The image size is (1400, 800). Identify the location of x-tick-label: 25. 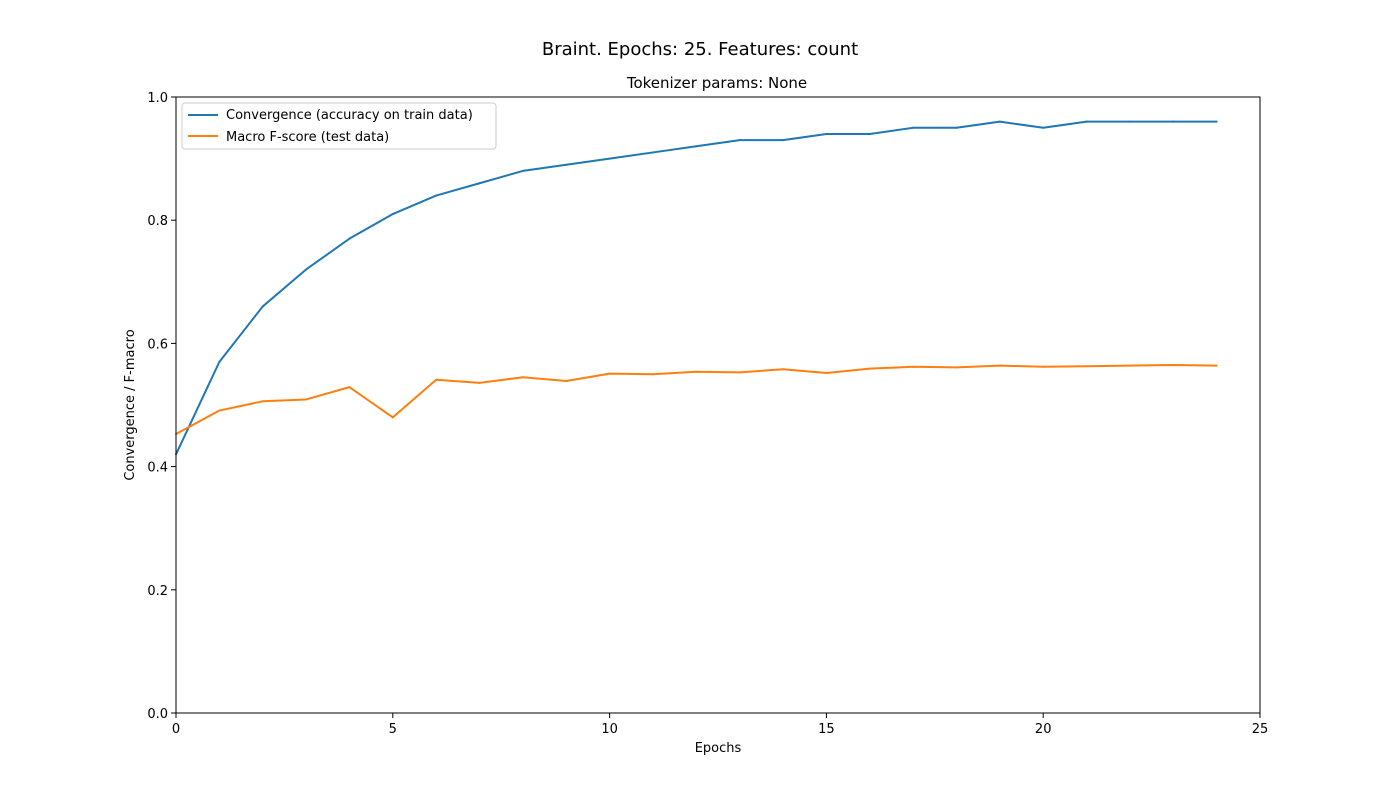
(1260, 729).